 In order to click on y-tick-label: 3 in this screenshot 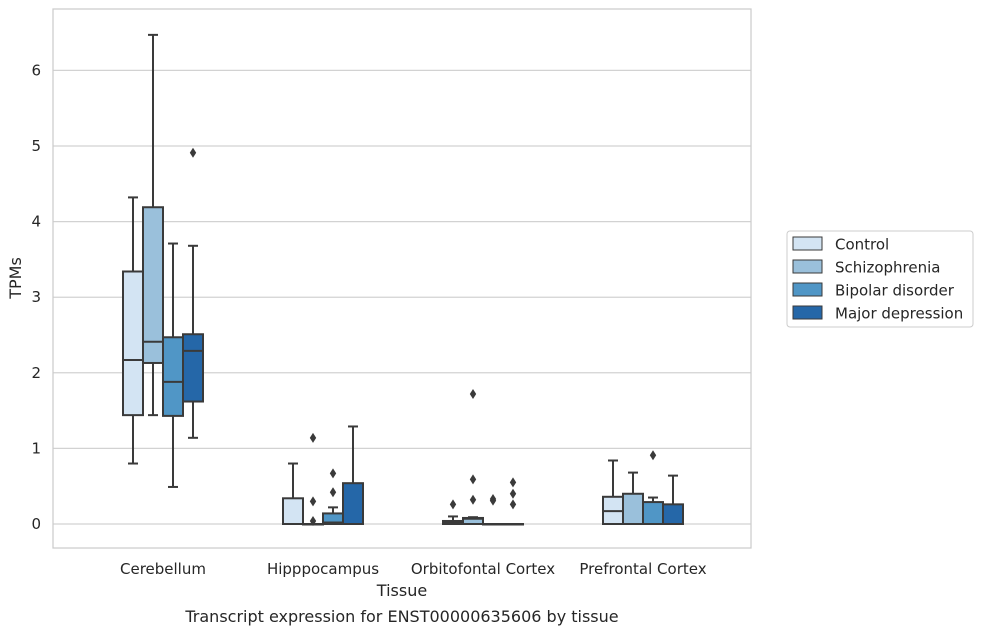, I will do `click(36, 297)`.